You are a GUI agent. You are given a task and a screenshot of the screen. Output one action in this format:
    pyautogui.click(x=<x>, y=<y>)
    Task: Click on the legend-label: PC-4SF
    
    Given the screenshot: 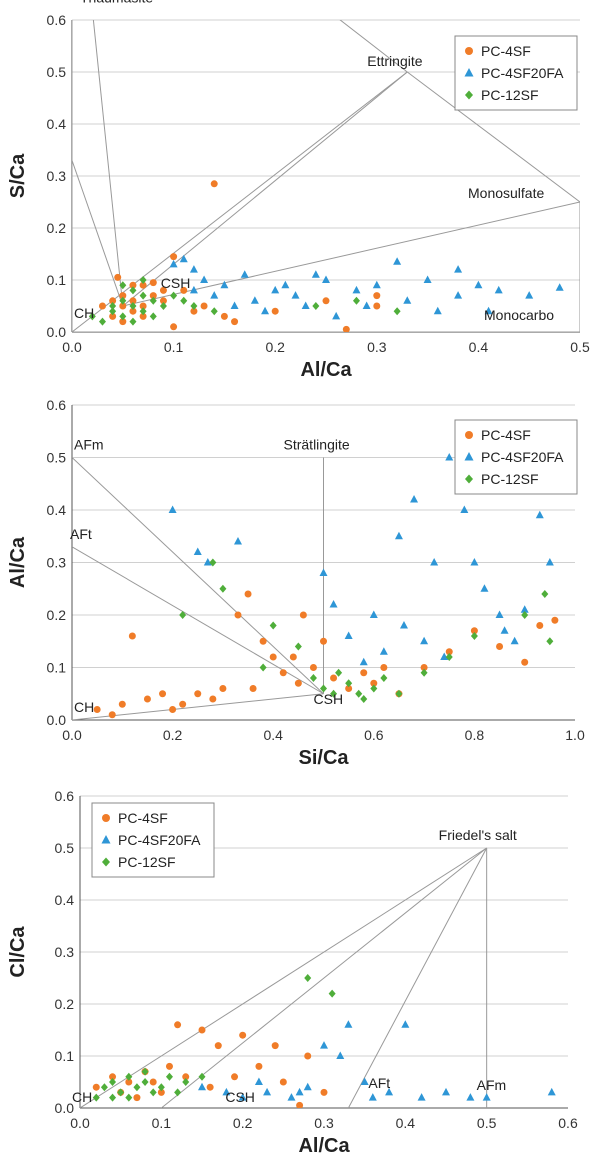 What is the action you would take?
    pyautogui.click(x=506, y=51)
    